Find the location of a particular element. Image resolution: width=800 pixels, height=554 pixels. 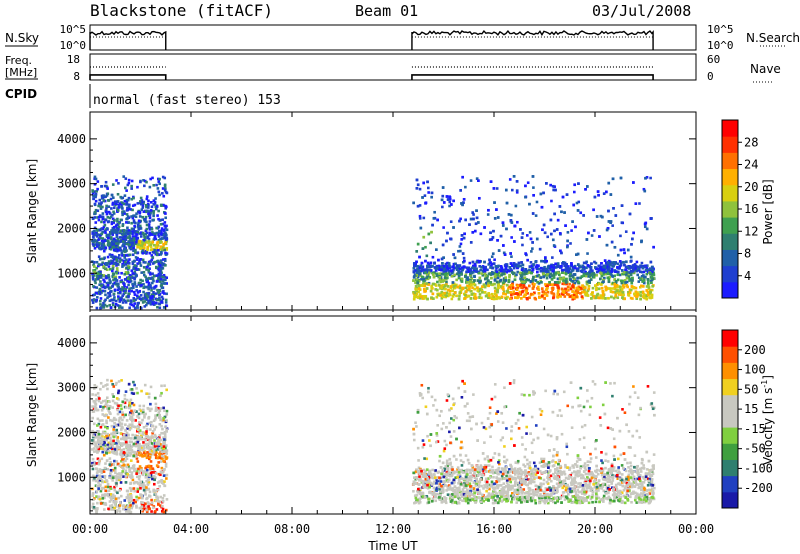

cpid-label: CPID is located at coordinates (21, 94).